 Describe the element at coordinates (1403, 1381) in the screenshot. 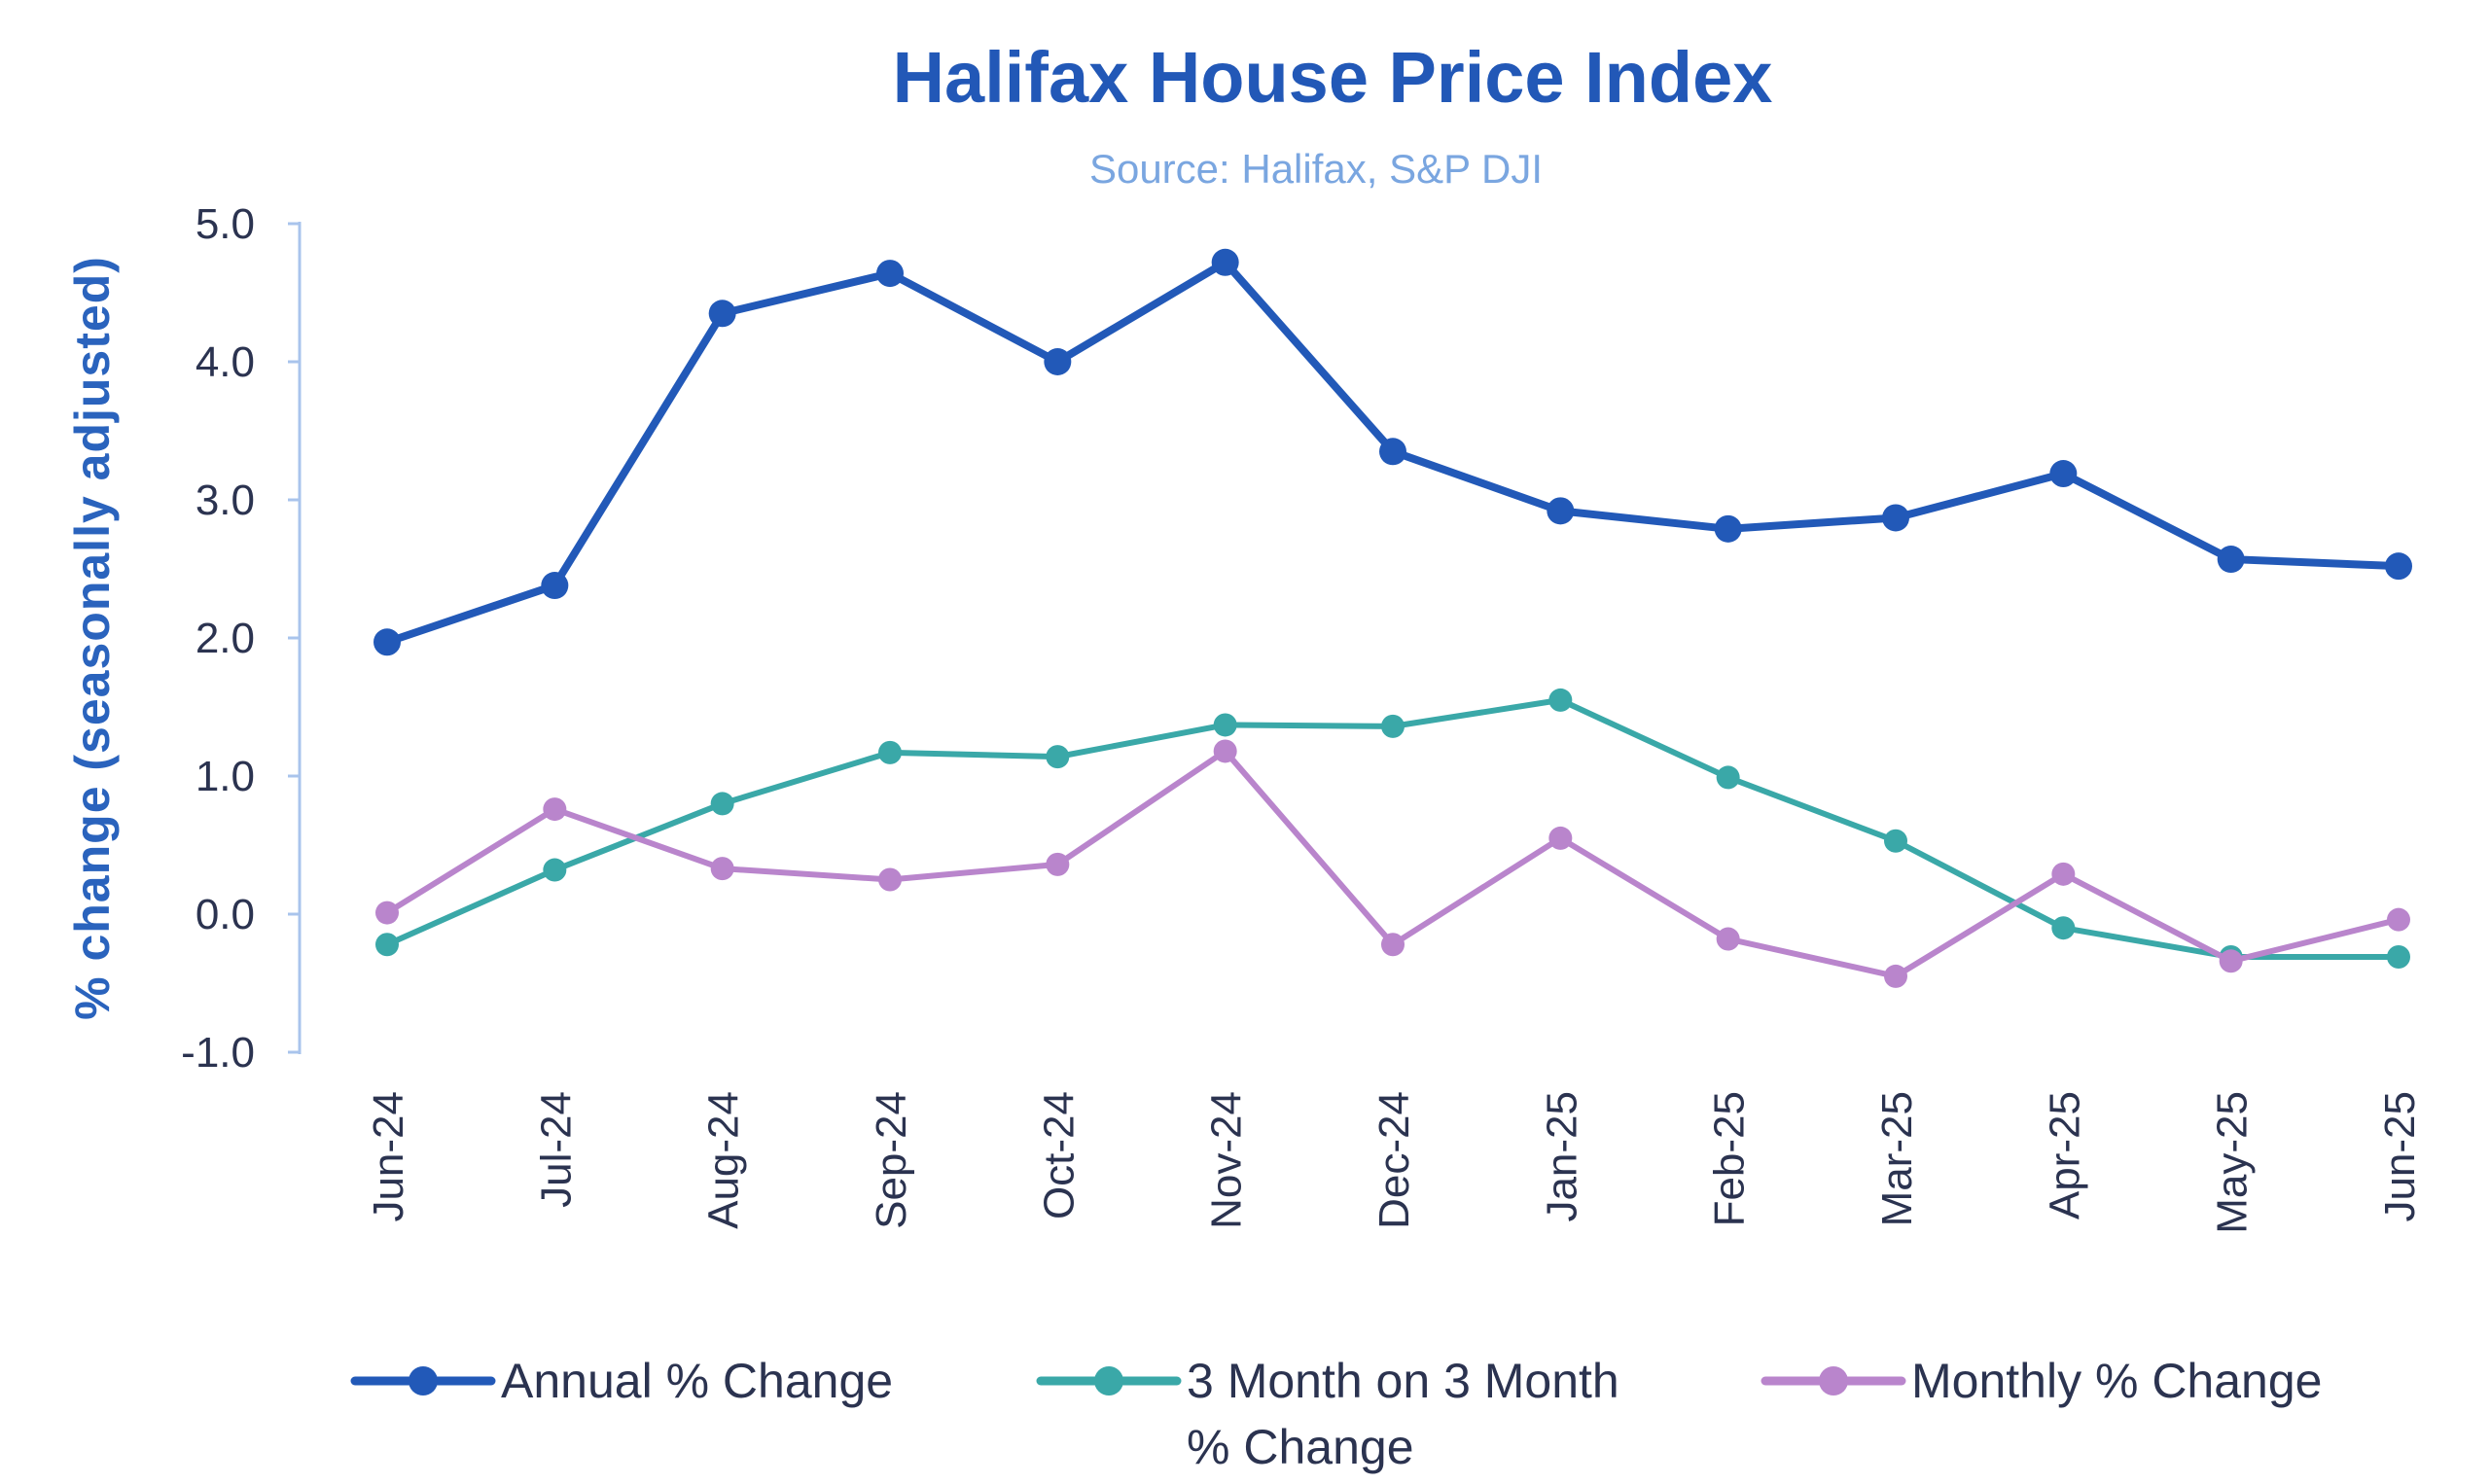

I see `legend-label: 3 Month on 3 Month` at that location.